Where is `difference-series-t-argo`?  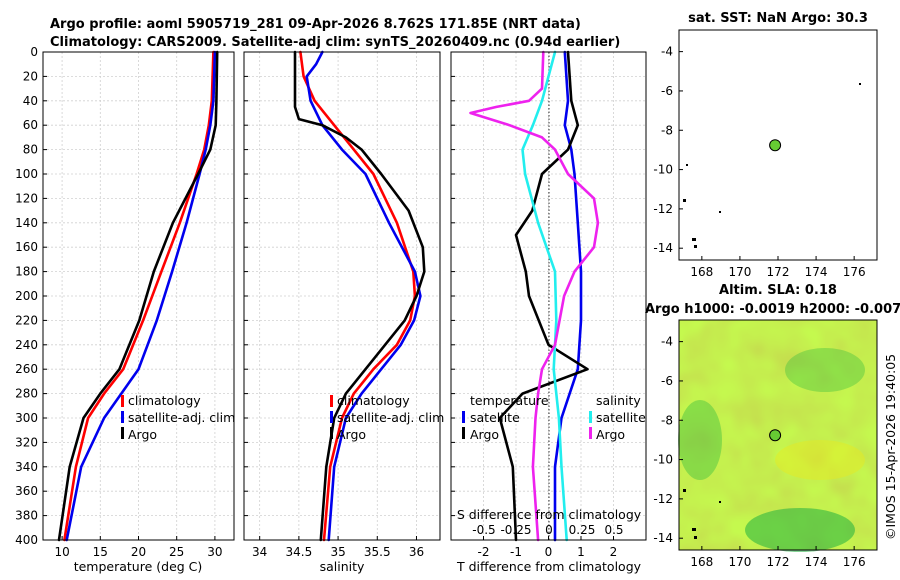
difference-series-t-argo is located at coordinates (543, 296).